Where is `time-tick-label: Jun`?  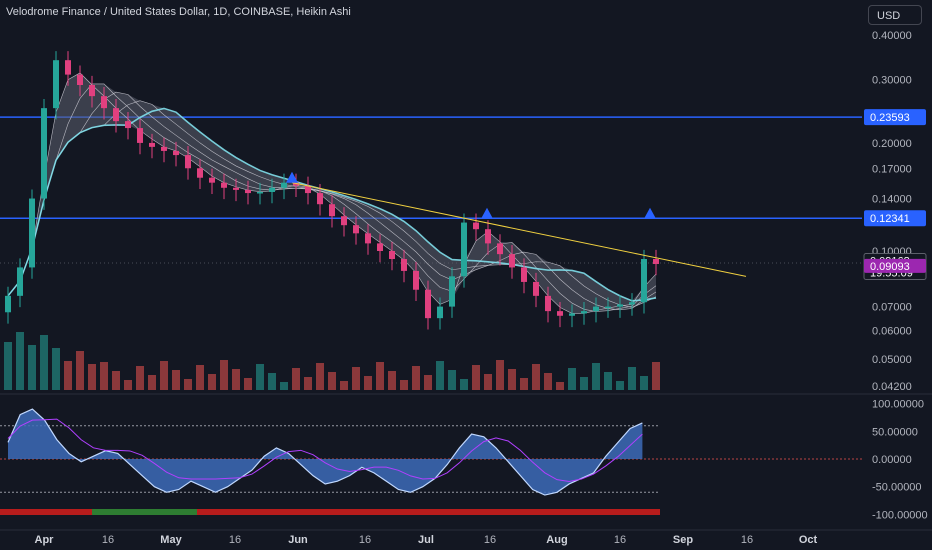 time-tick-label: Jun is located at coordinates (298, 540).